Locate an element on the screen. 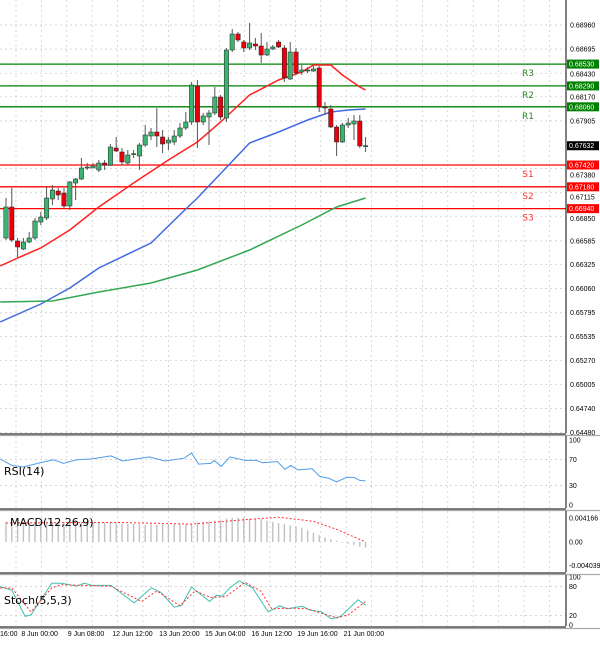 The width and height of the screenshot is (600, 646). level-label-r3: R3 is located at coordinates (528, 74).